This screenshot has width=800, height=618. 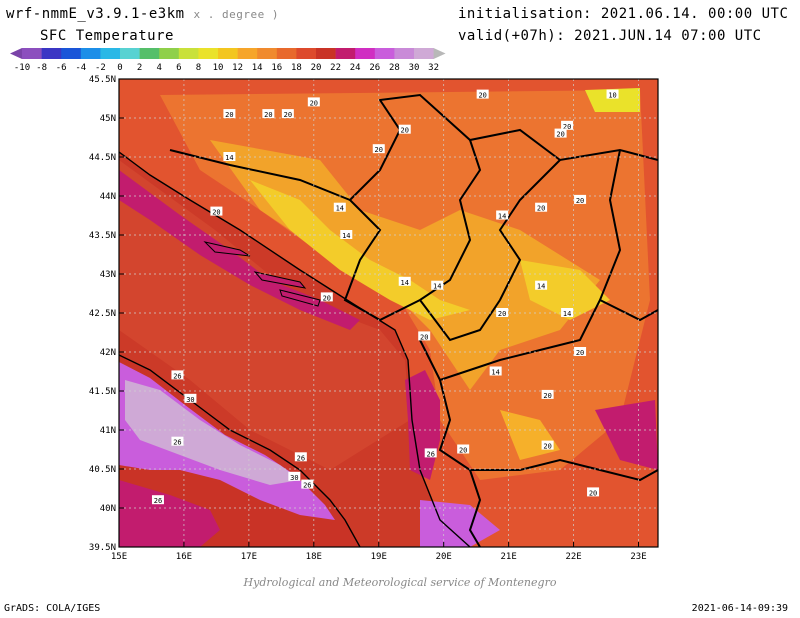 I want to click on contour-label-text: 30, so click(x=190, y=400).